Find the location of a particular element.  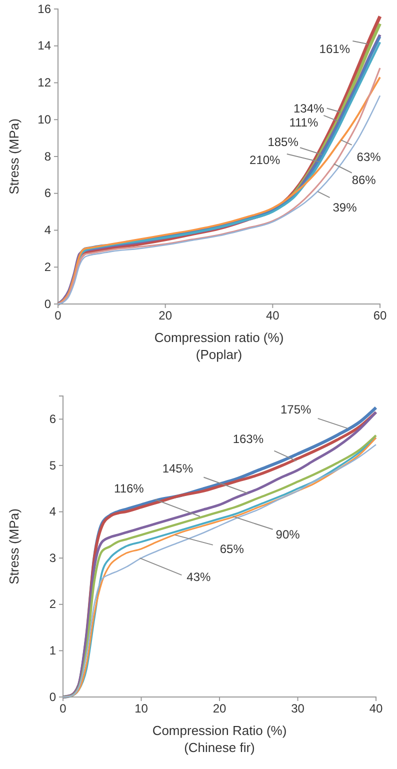

y-tick-label: 12 is located at coordinates (45, 83).